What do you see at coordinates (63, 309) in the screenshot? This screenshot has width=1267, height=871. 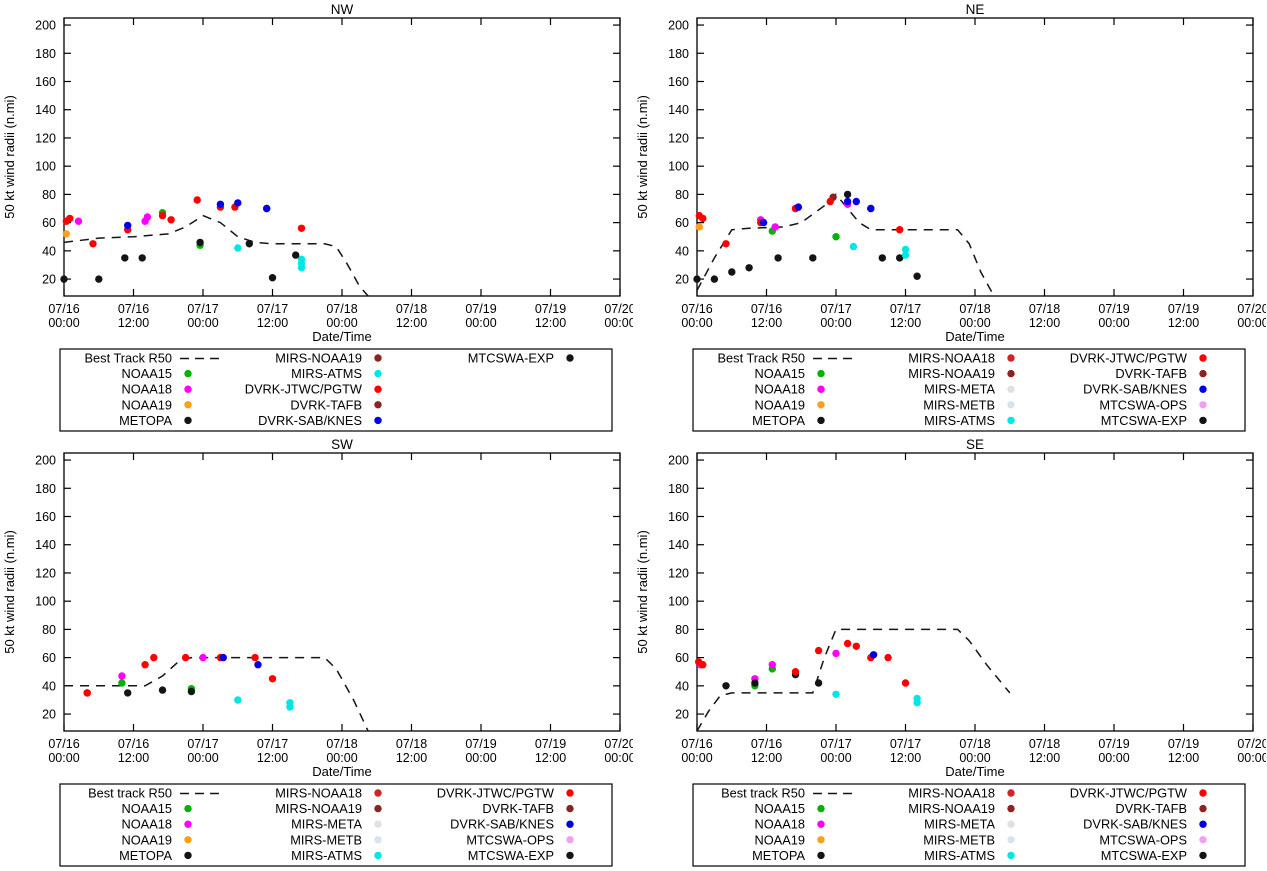 I see `x-tick-date: 07/16` at bounding box center [63, 309].